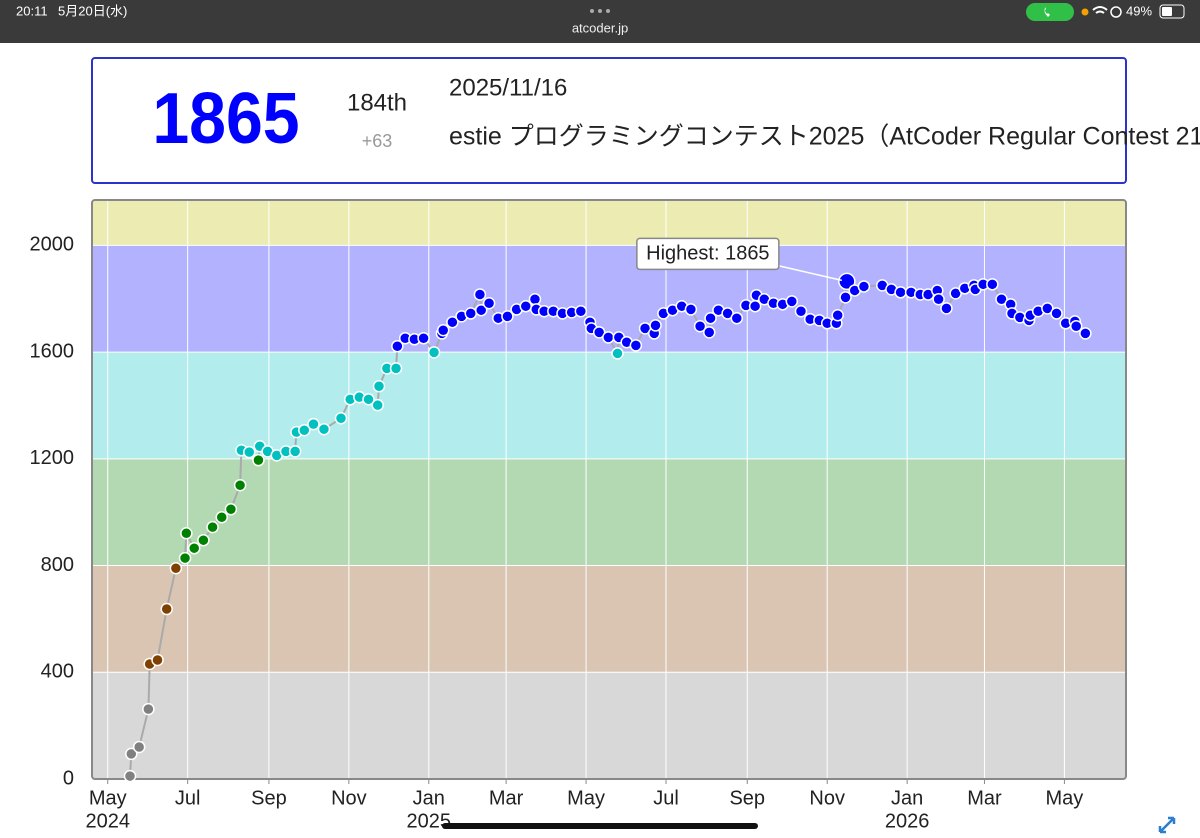 The image size is (1200, 838). What do you see at coordinates (377, 141) in the screenshot?
I see `diff: +63` at bounding box center [377, 141].